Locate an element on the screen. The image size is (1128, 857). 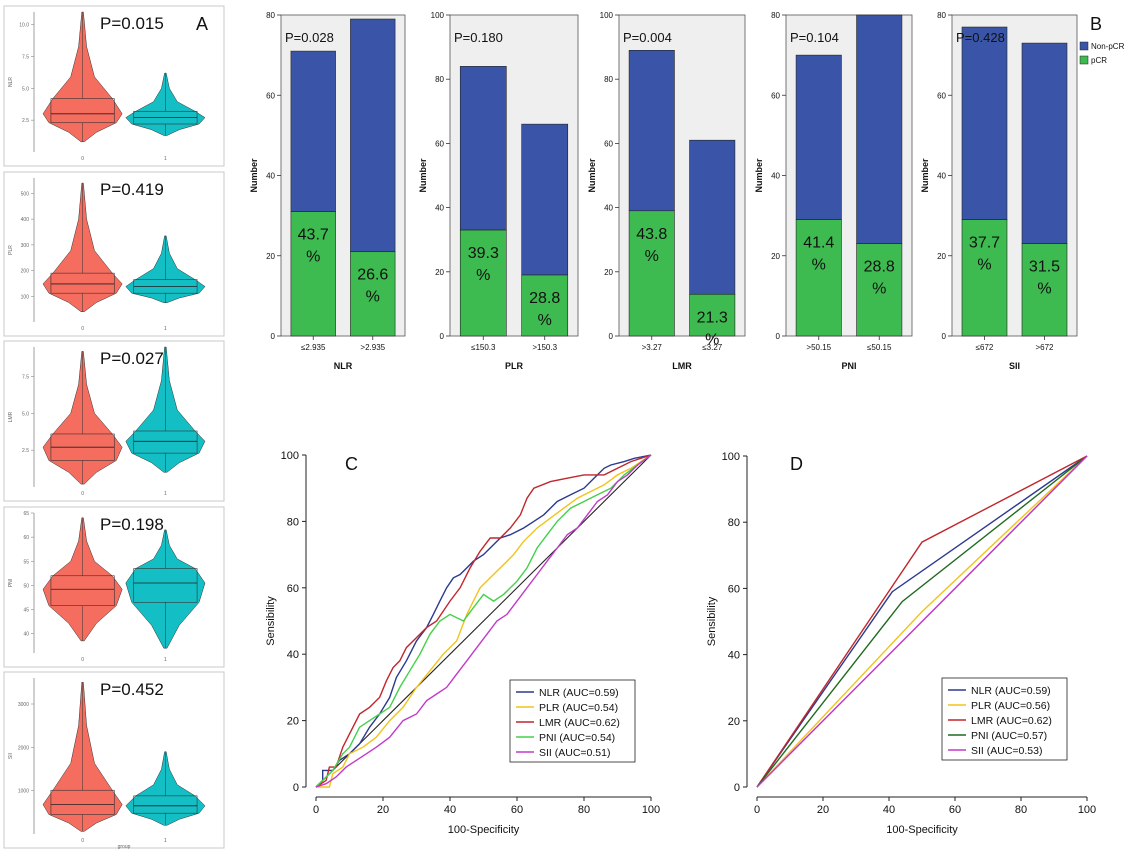
bar-p-value: P=0.004 is located at coordinates (647, 37).